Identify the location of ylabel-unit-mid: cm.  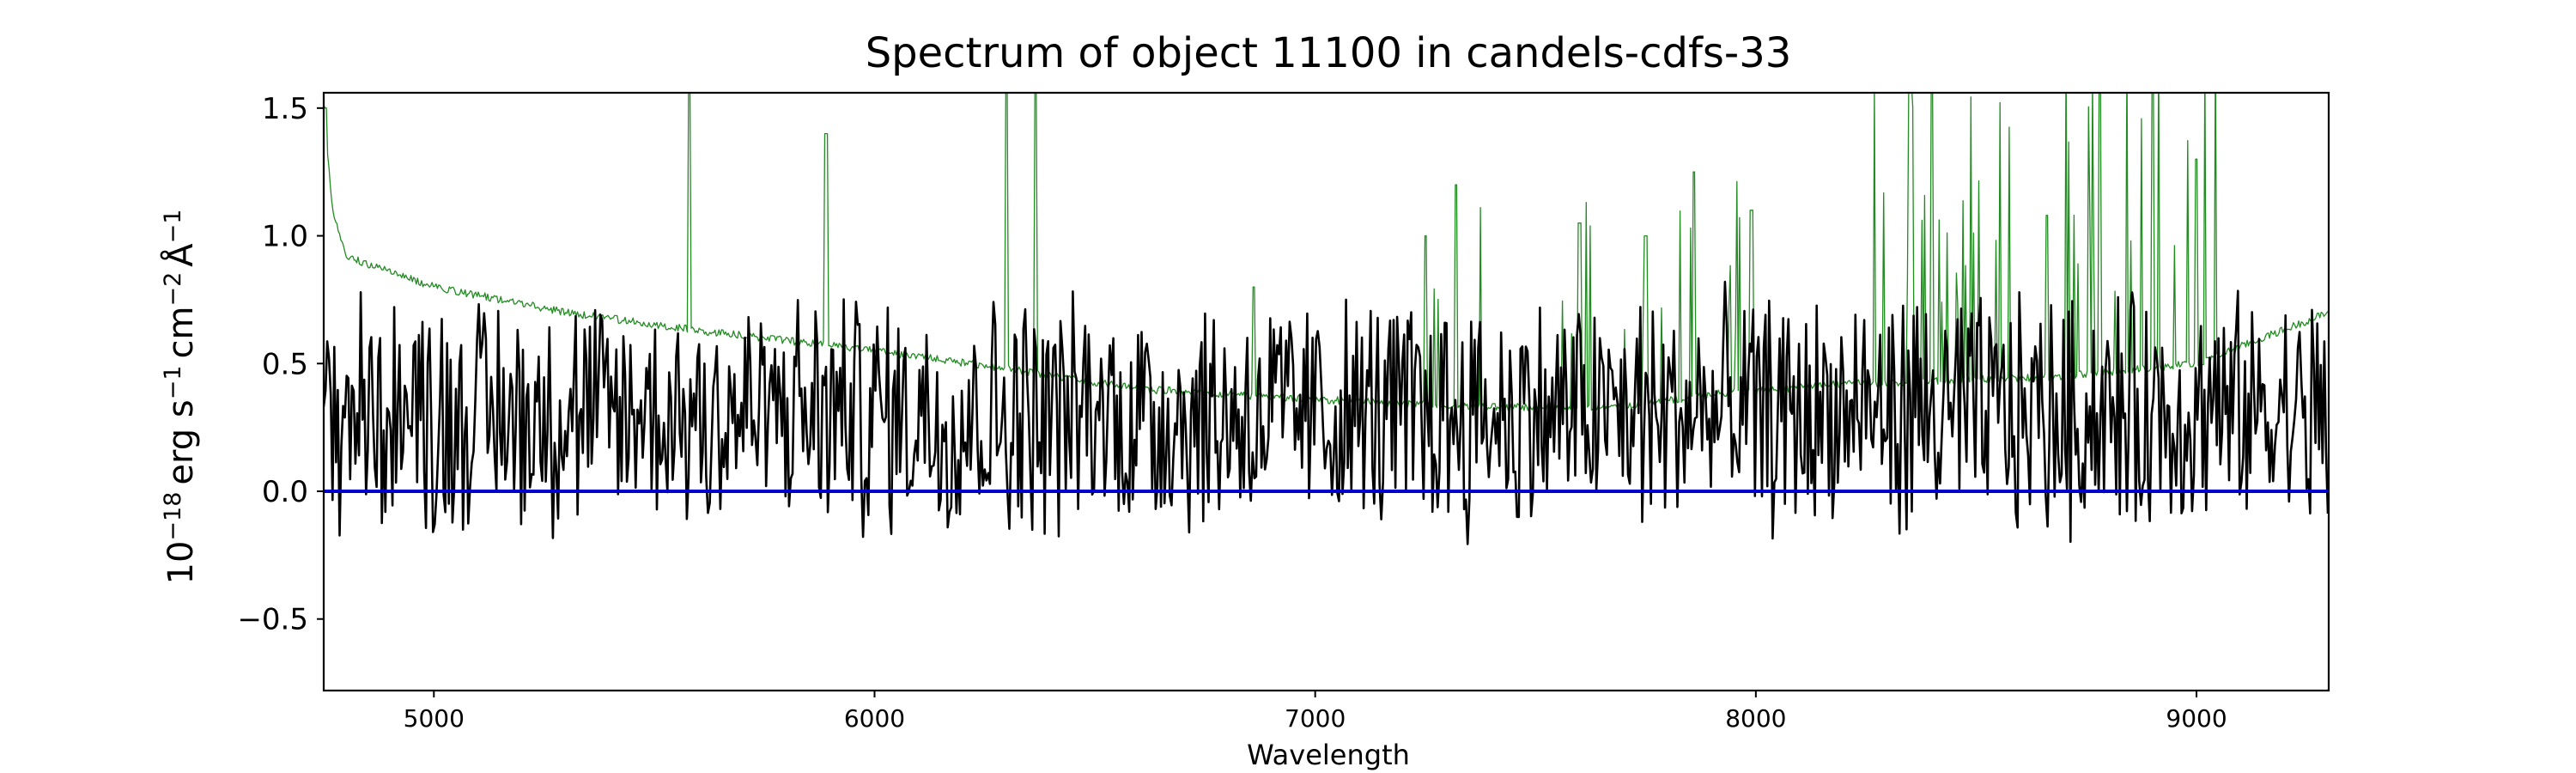
(181, 333).